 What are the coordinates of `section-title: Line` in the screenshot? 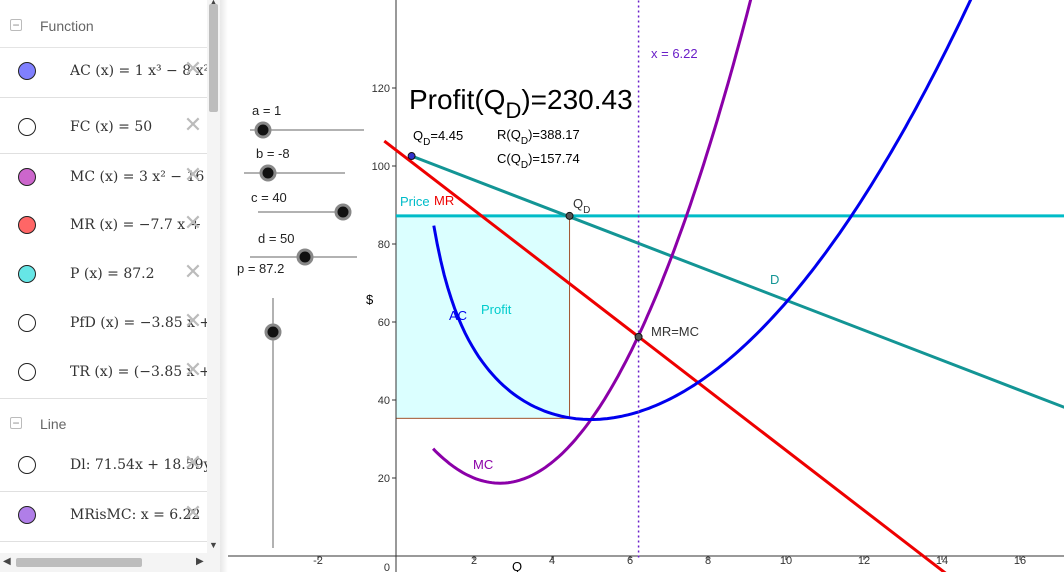 It's located at (53, 424).